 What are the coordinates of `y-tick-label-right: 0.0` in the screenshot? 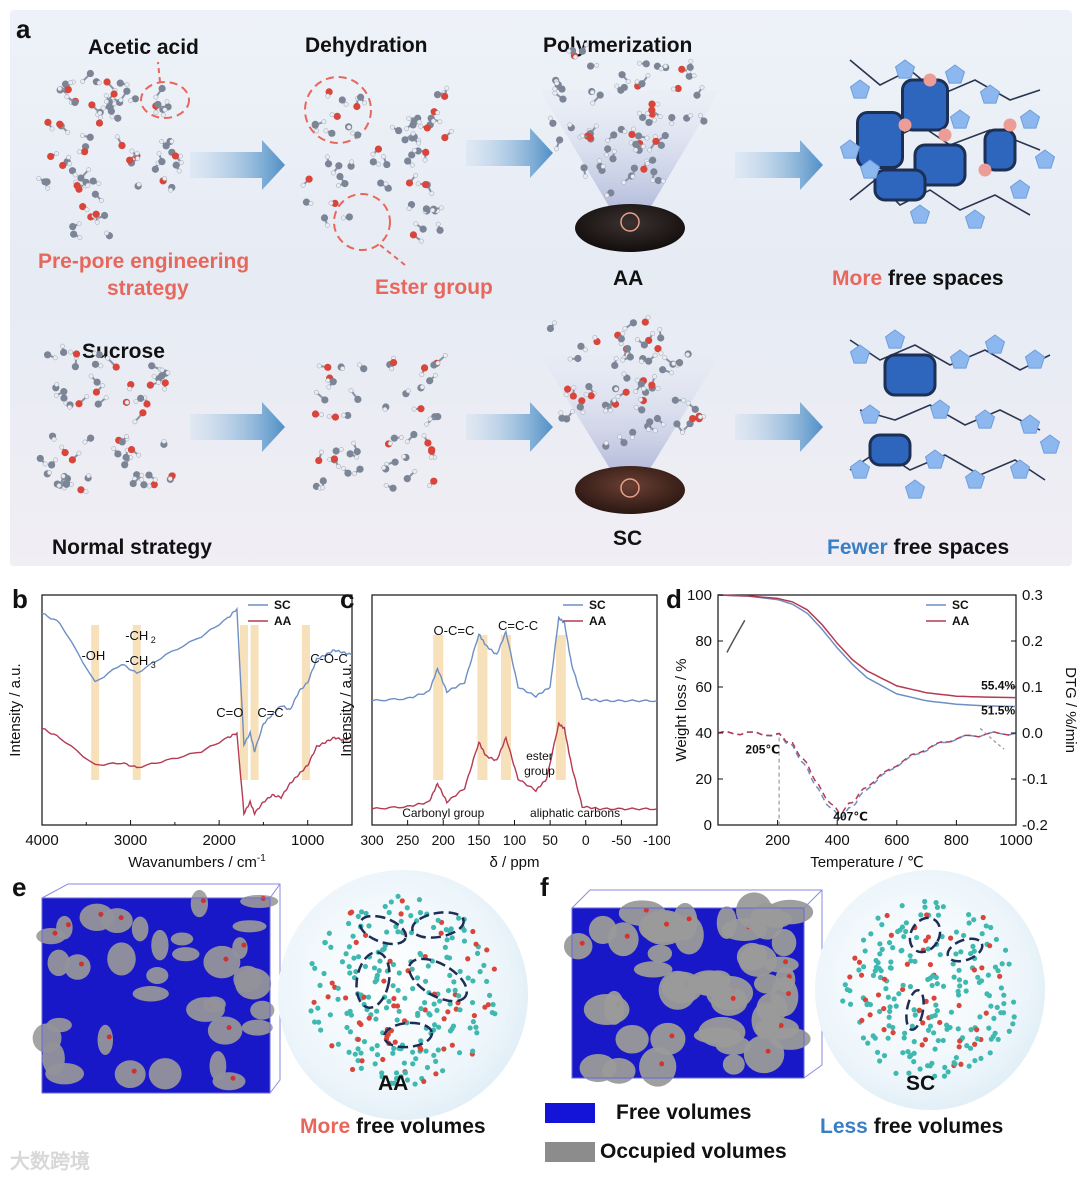 It's located at (1032, 733).